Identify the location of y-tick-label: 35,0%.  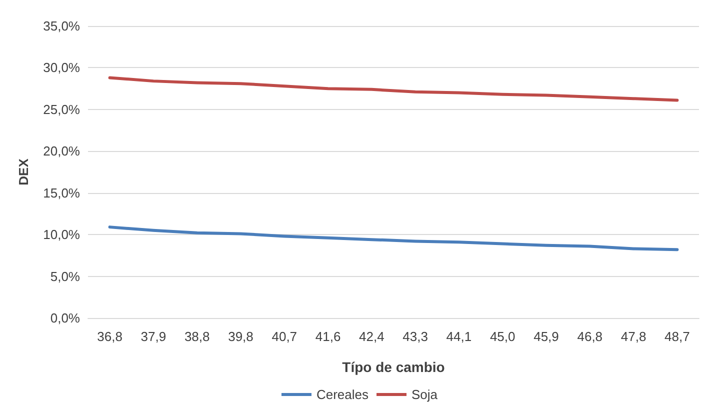
(61, 26).